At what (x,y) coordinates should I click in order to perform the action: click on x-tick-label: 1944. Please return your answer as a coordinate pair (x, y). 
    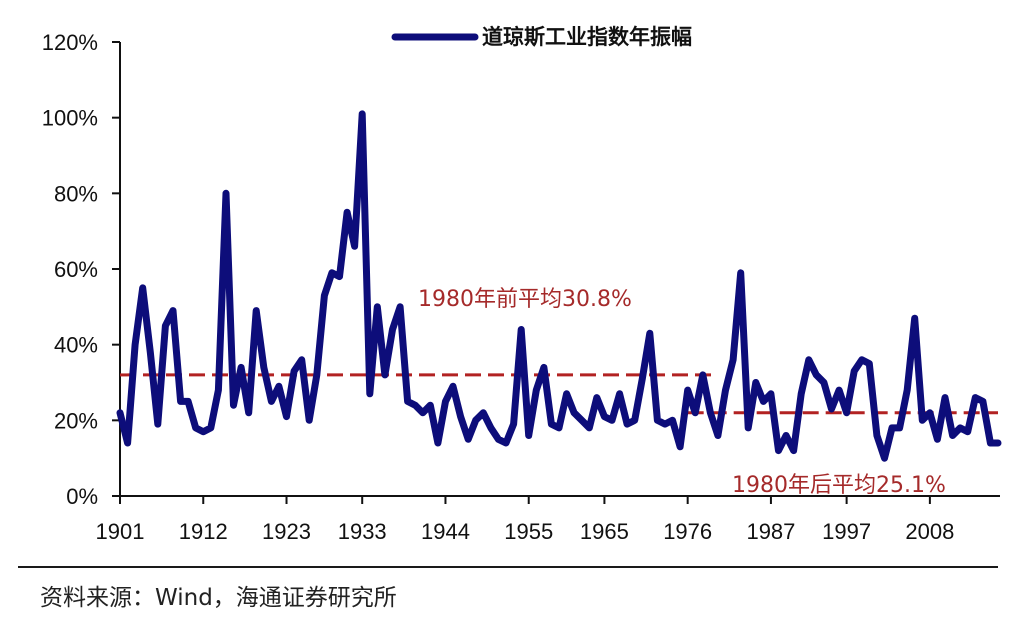
    Looking at the image, I should click on (445, 531).